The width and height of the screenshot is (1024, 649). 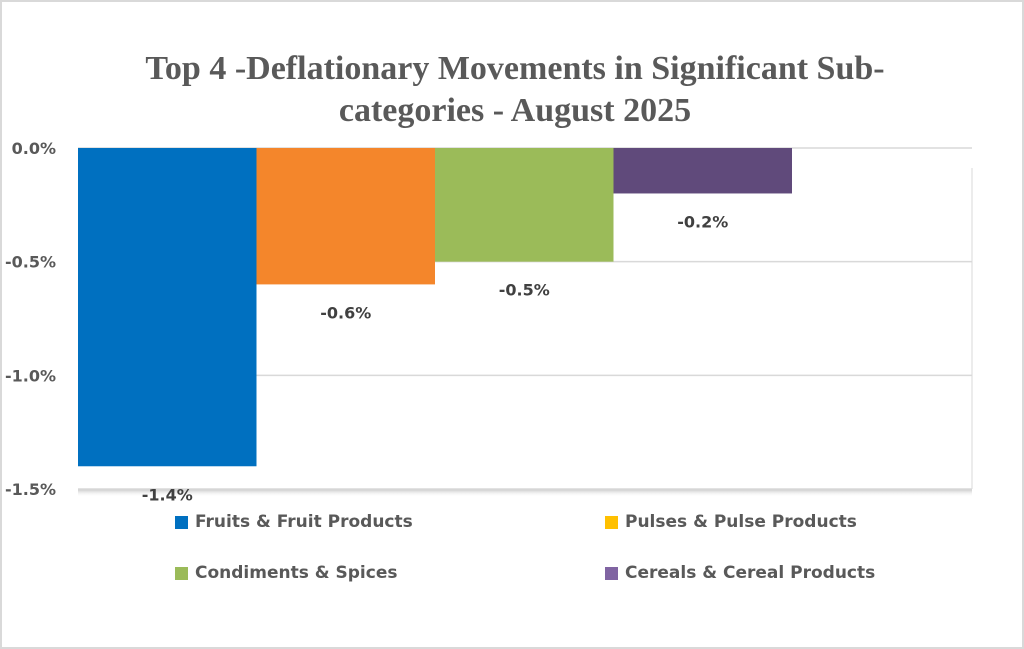 I want to click on legend-item: Cereals & Cereal Products, so click(x=740, y=573).